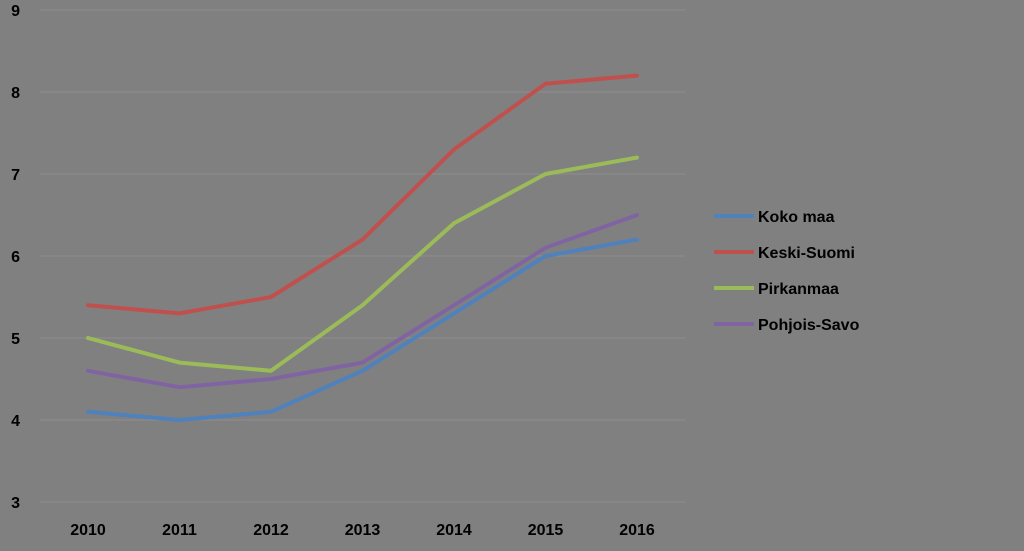 This screenshot has height=551, width=1024. What do you see at coordinates (15, 175) in the screenshot?
I see `y-tick-label: 7` at bounding box center [15, 175].